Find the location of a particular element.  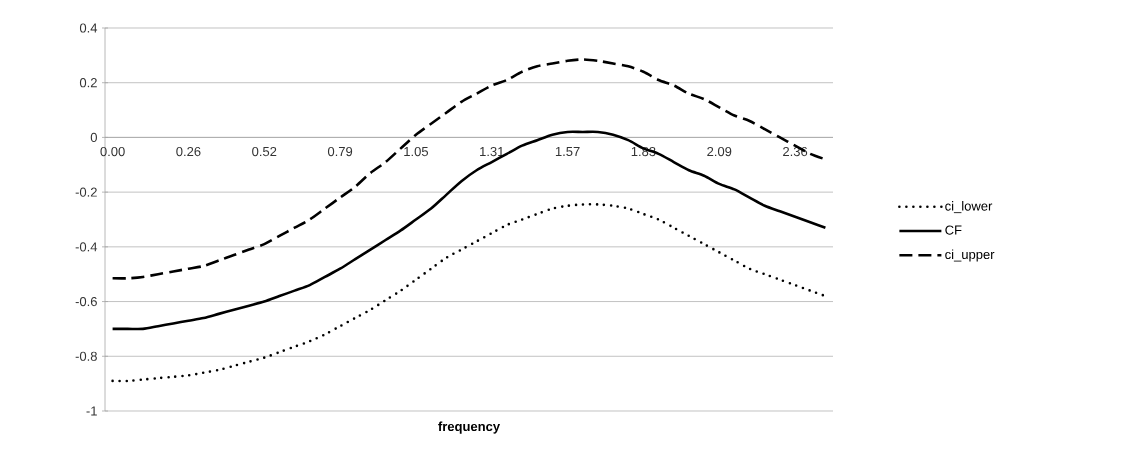

x-tick-label: 0.26 is located at coordinates (188, 151).